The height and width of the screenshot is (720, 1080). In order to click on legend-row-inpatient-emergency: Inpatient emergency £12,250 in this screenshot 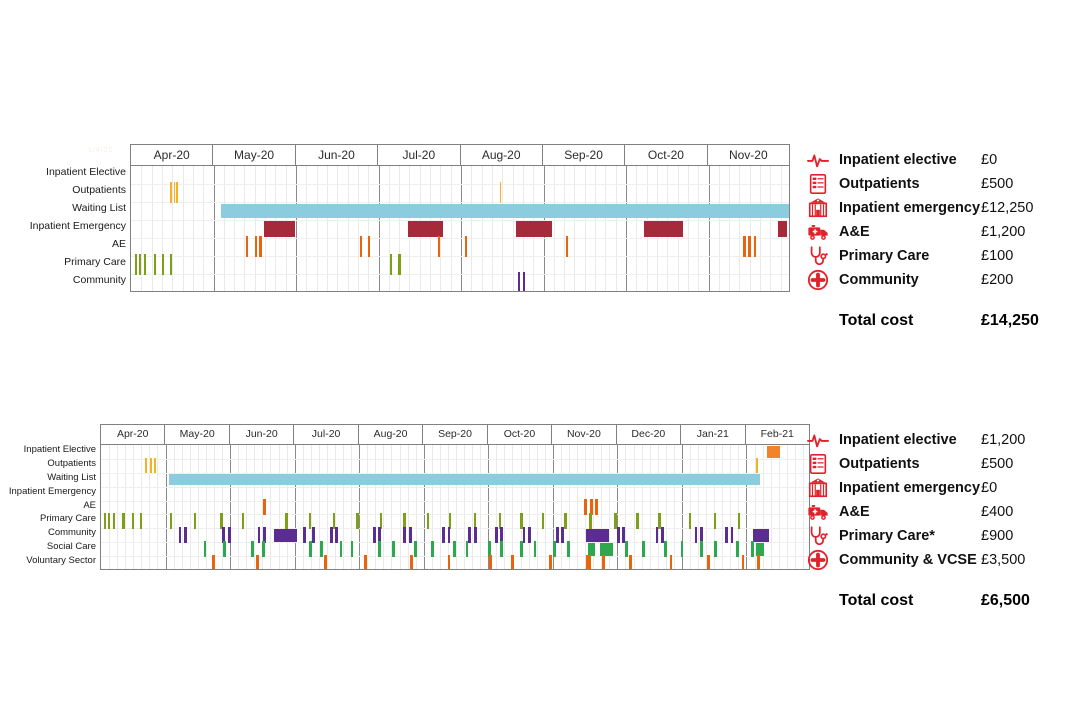, I will do `click(939, 208)`.